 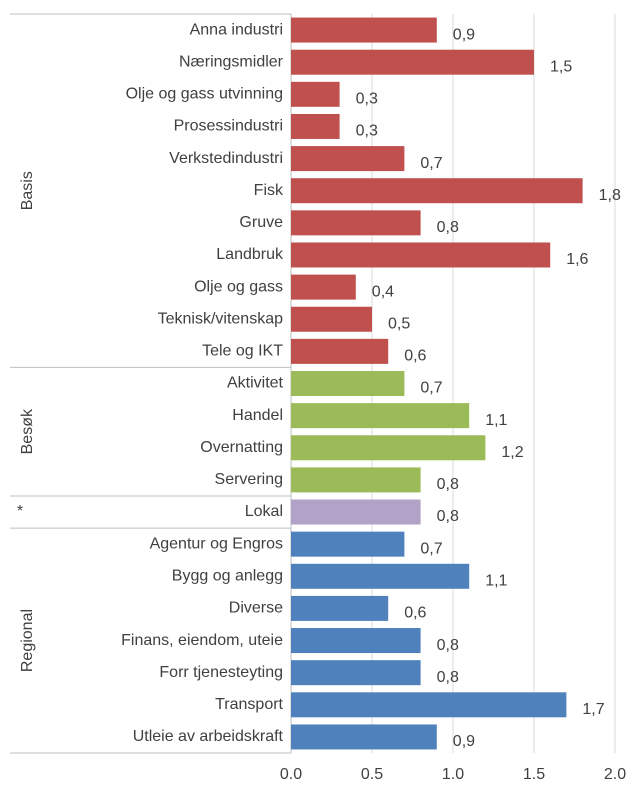 What do you see at coordinates (236, 29) in the screenshot?
I see `y-tick-label: Anna industri` at bounding box center [236, 29].